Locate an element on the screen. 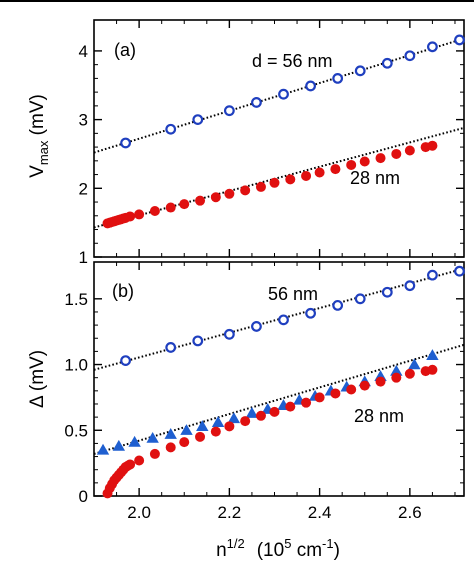  xlabel-unit-end: ) is located at coordinates (337, 550).